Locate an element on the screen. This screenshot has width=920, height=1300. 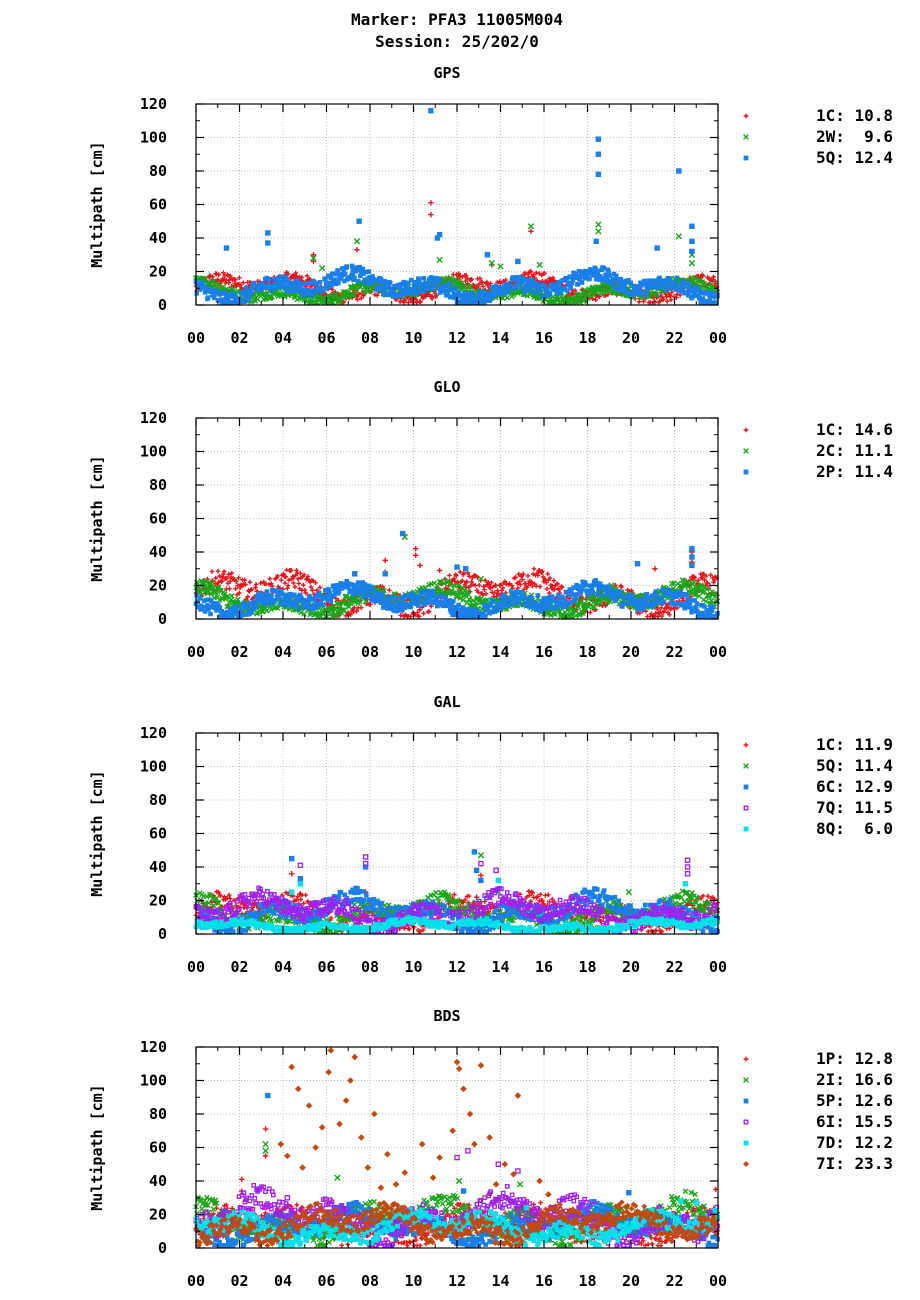
series-2P is located at coordinates (456, 574).